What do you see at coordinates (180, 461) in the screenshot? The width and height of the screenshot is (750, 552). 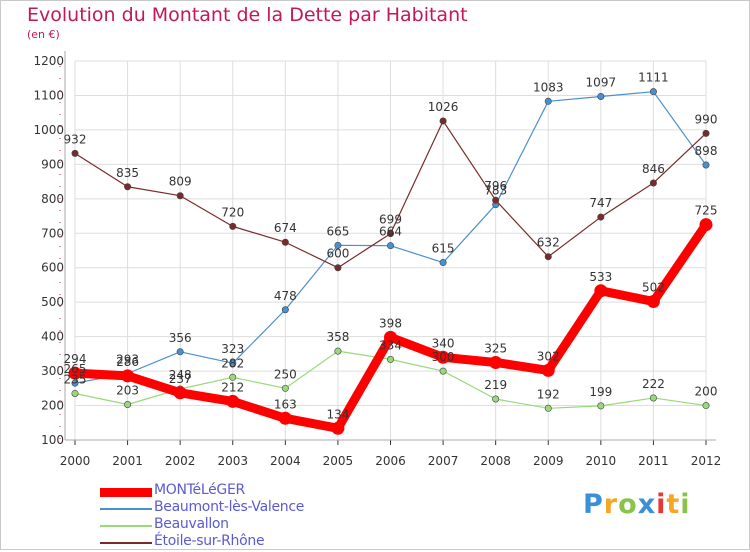 I see `x-tick-label: 2002` at bounding box center [180, 461].